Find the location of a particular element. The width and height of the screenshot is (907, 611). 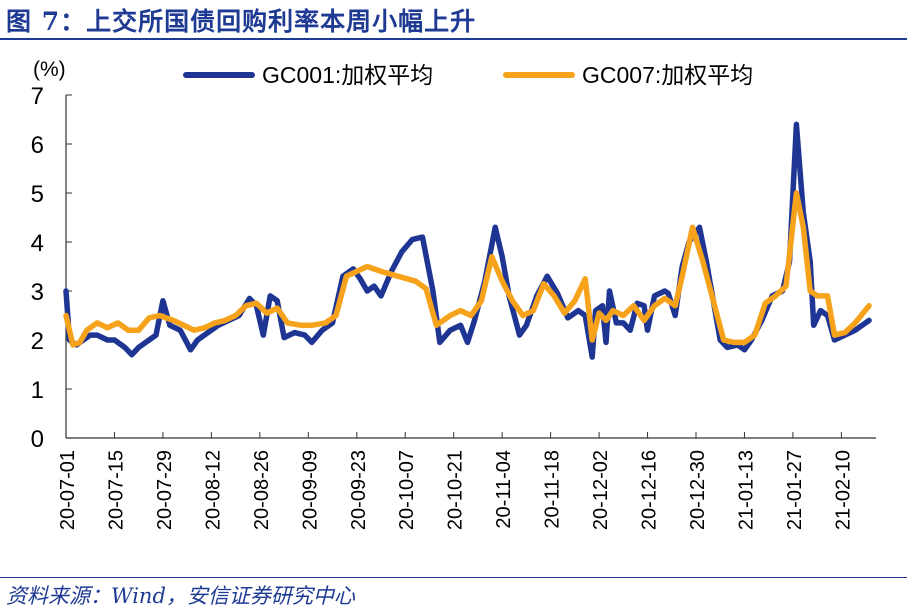

y-tick-label: 2 is located at coordinates (37, 341).